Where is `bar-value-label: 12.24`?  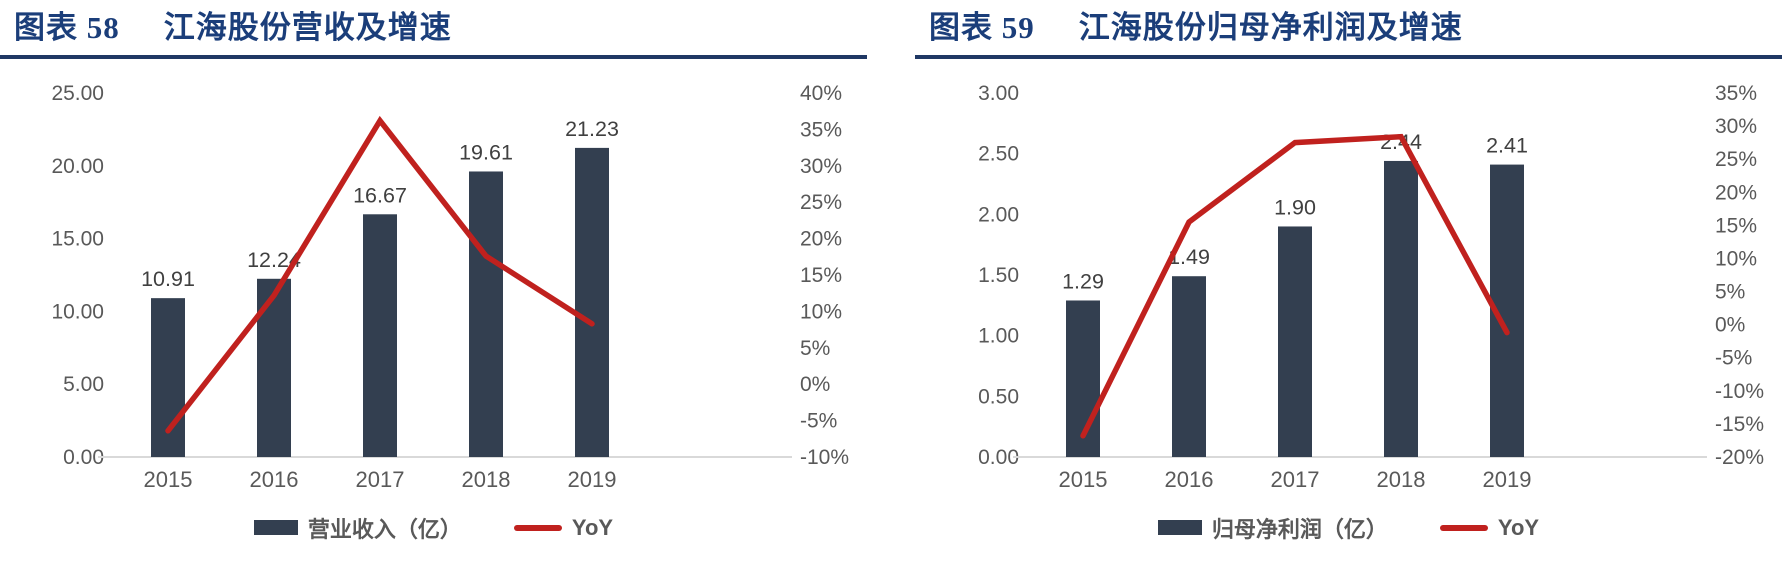
bar-value-label: 12.24 is located at coordinates (274, 259).